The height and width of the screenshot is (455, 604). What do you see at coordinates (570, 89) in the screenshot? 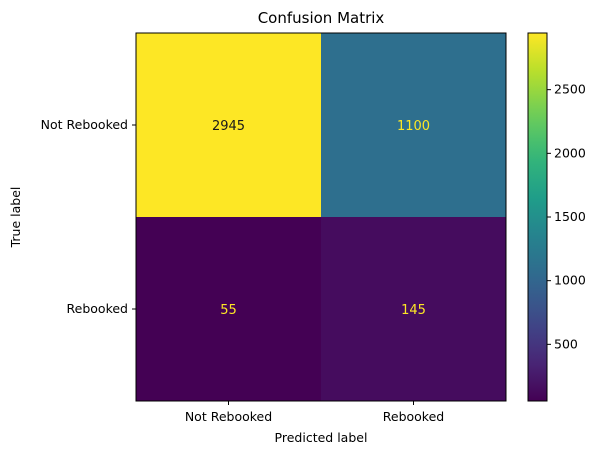
I see `colorbar-tick-label: 2500` at bounding box center [570, 89].